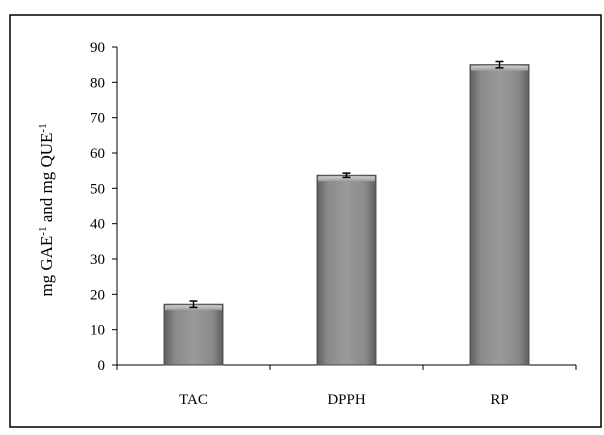 The image size is (604, 435). I want to click on y-tick-label-0: 0, so click(102, 366).